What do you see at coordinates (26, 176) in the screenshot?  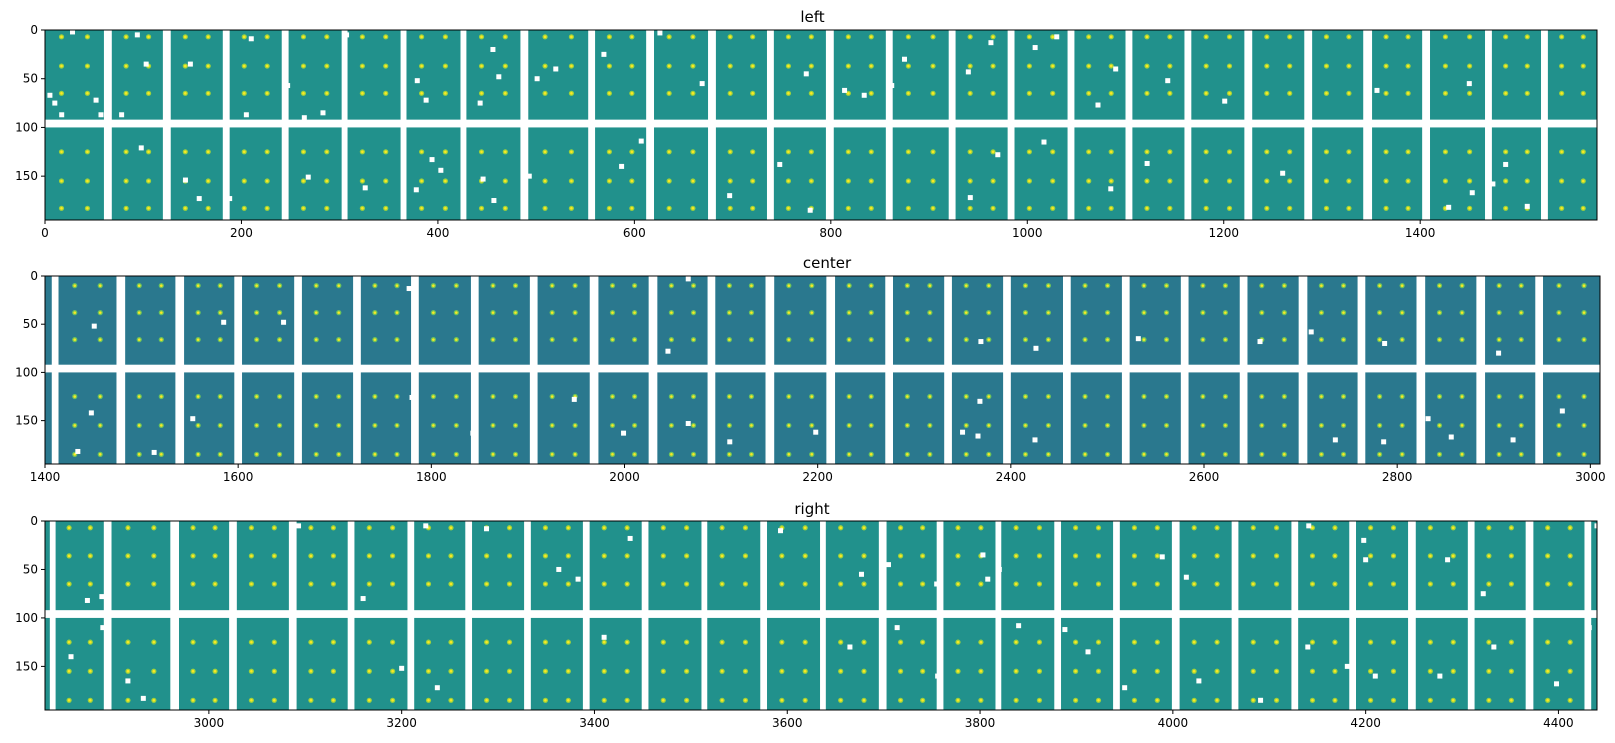 I see `y-tick-label: 150` at bounding box center [26, 176].